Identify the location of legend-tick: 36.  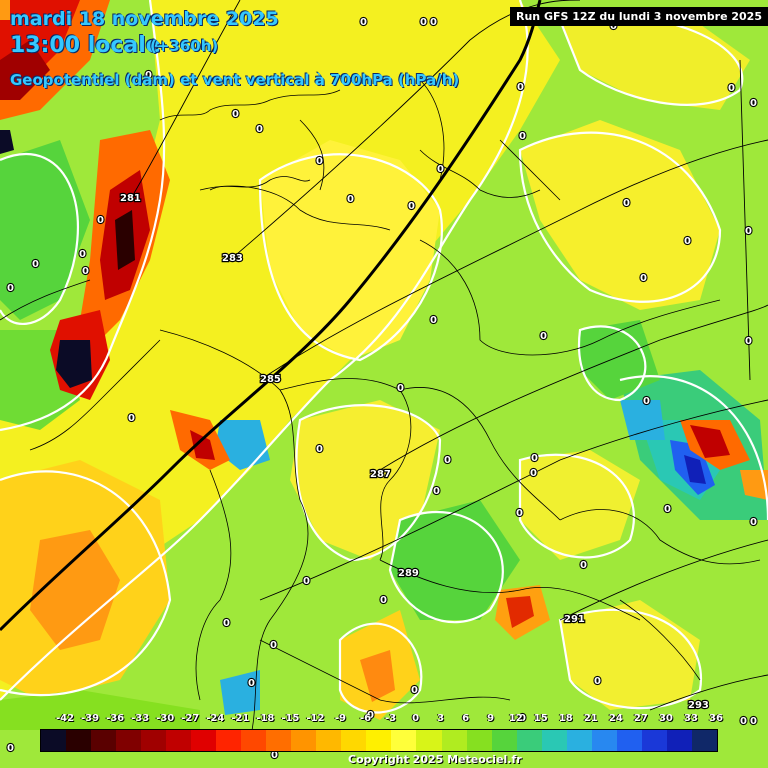
(716, 718).